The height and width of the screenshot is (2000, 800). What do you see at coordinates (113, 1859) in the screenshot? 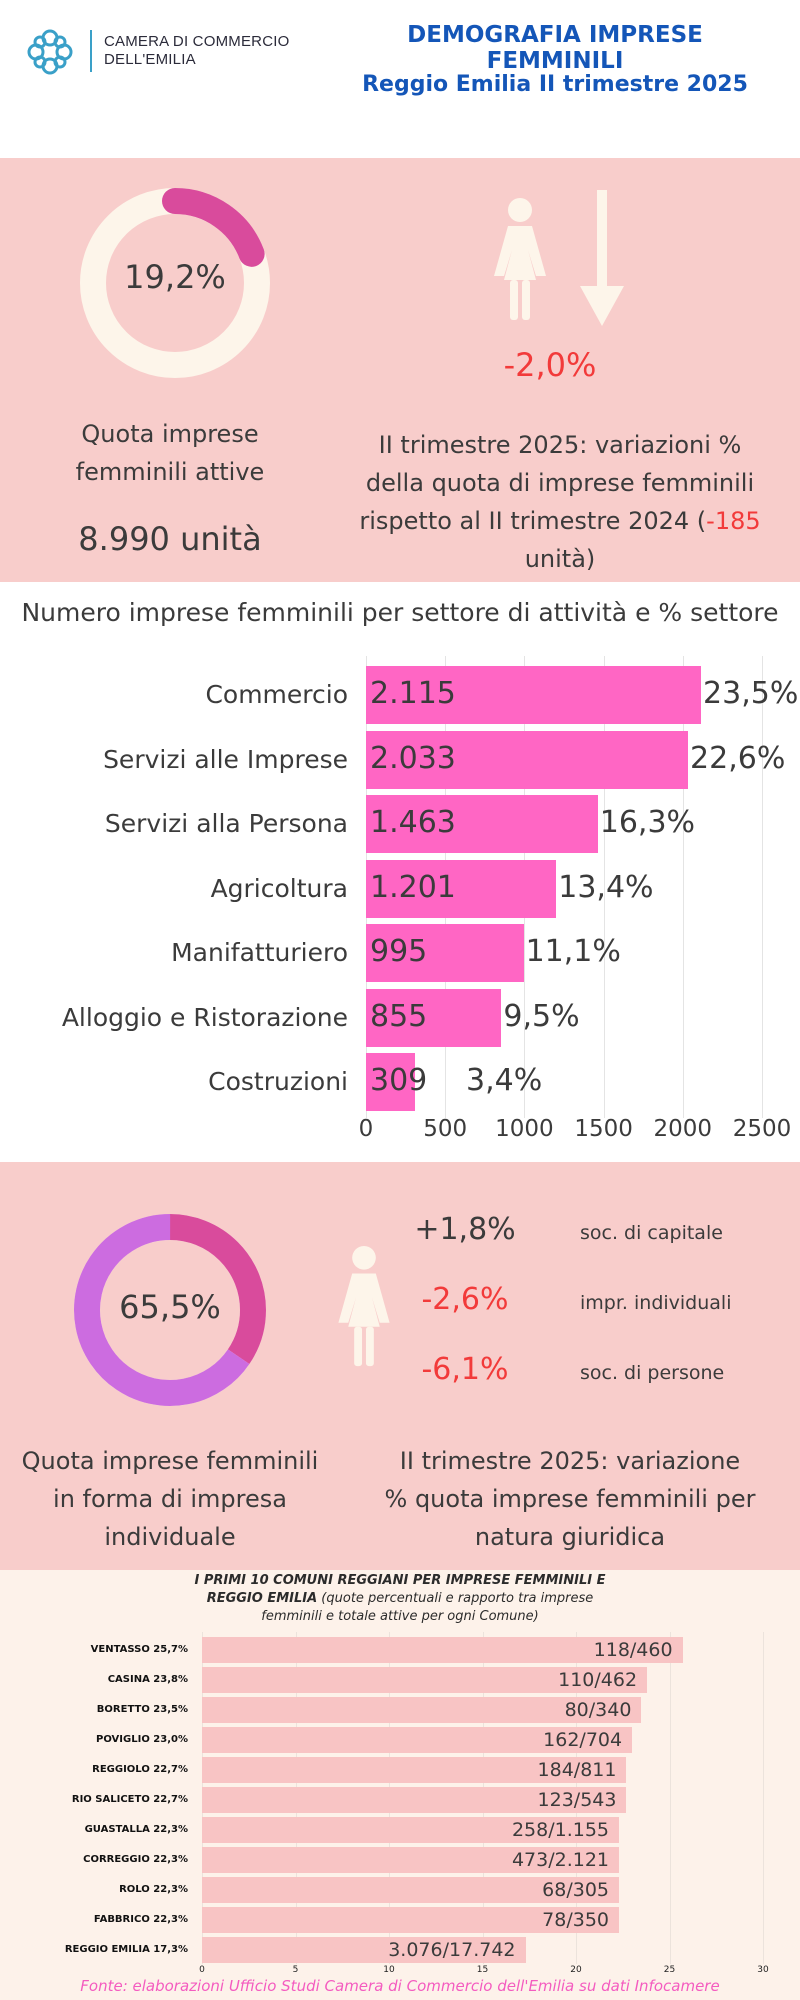
I see `comuni-category-label: CORREGGIO 22,3%` at bounding box center [113, 1859].